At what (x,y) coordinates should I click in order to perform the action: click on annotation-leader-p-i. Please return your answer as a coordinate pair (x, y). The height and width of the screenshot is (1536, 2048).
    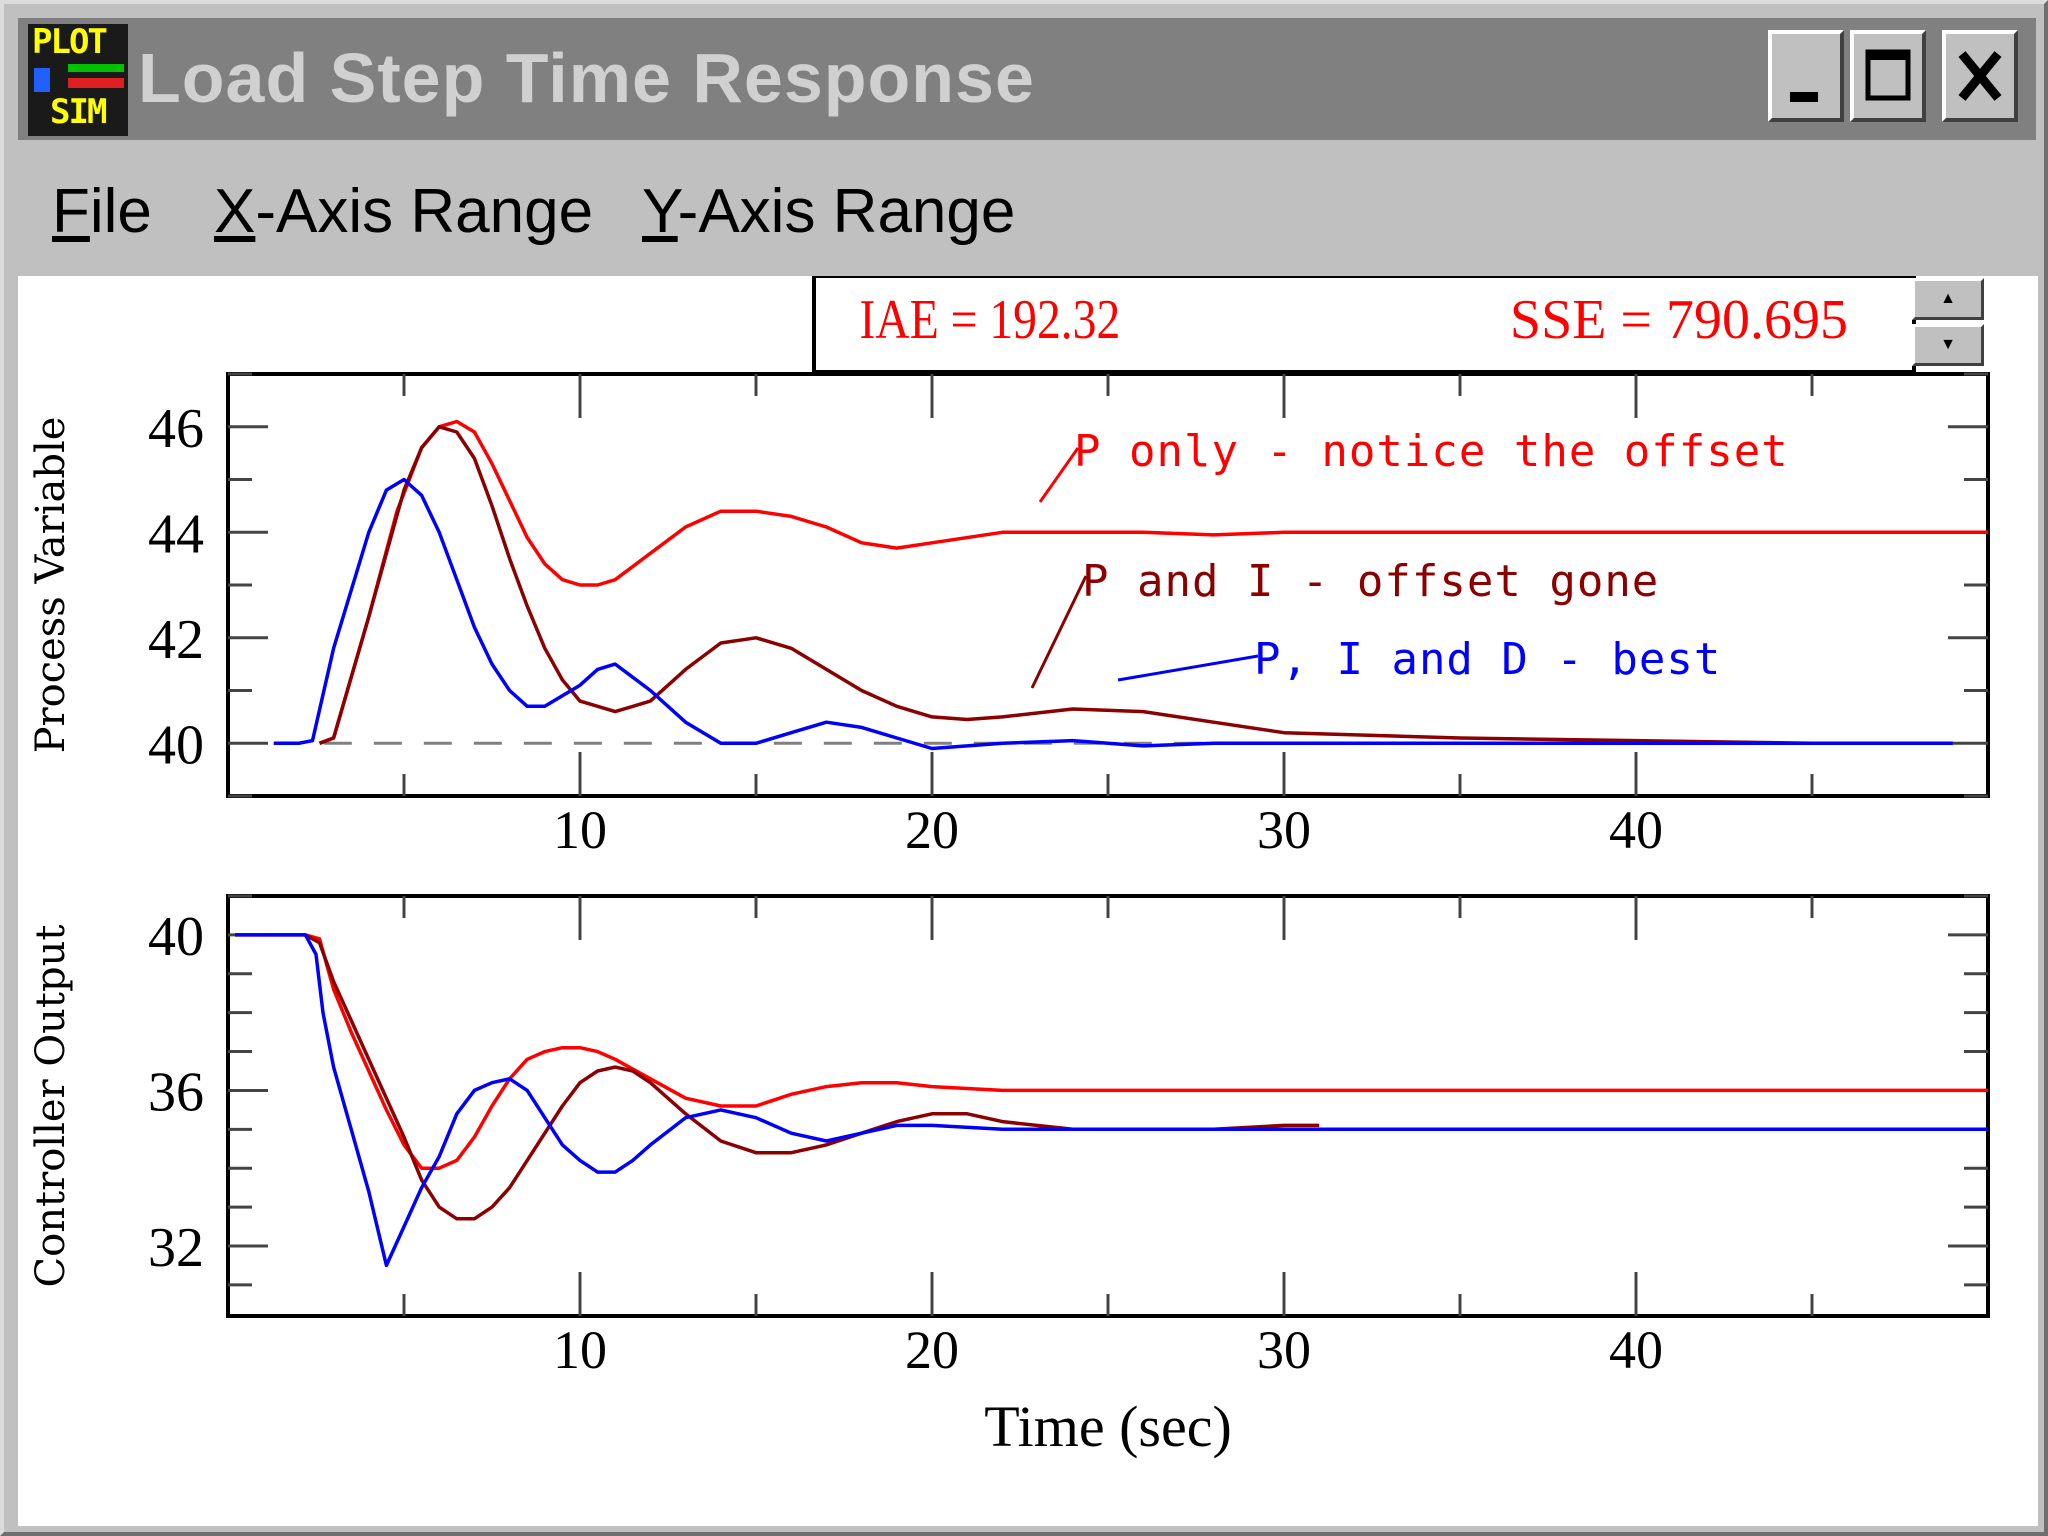
    Looking at the image, I should click on (1059, 632).